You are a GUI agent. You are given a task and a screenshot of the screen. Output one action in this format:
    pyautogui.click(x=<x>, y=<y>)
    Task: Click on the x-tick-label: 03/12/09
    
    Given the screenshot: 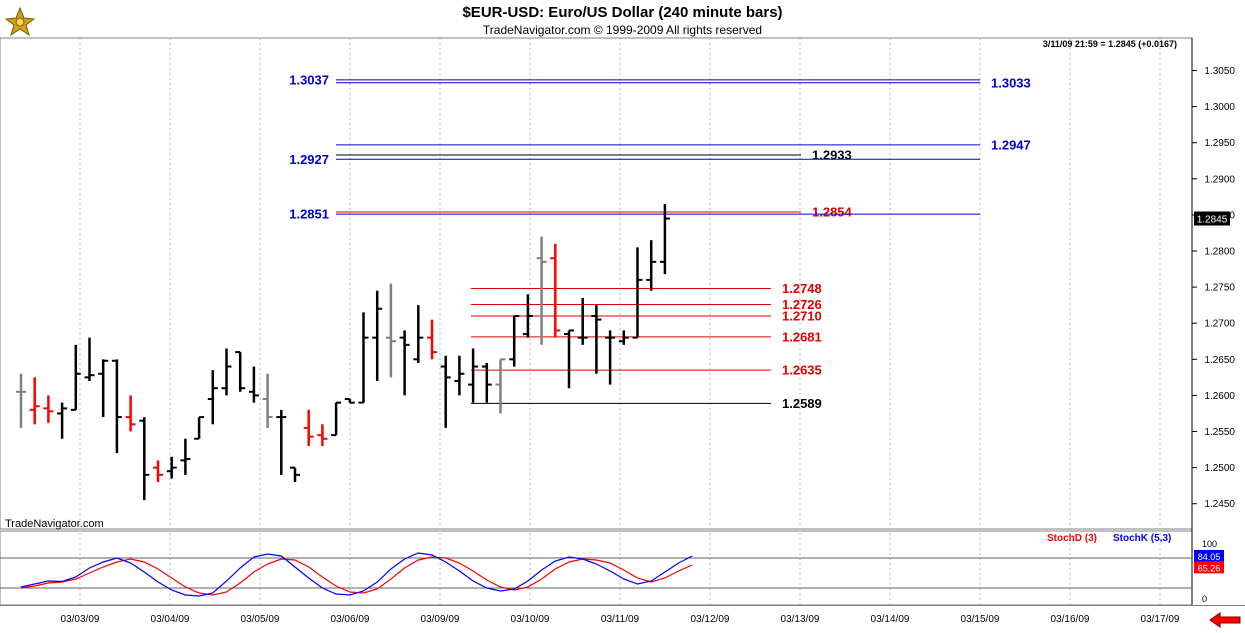 What is the action you would take?
    pyautogui.click(x=710, y=619)
    